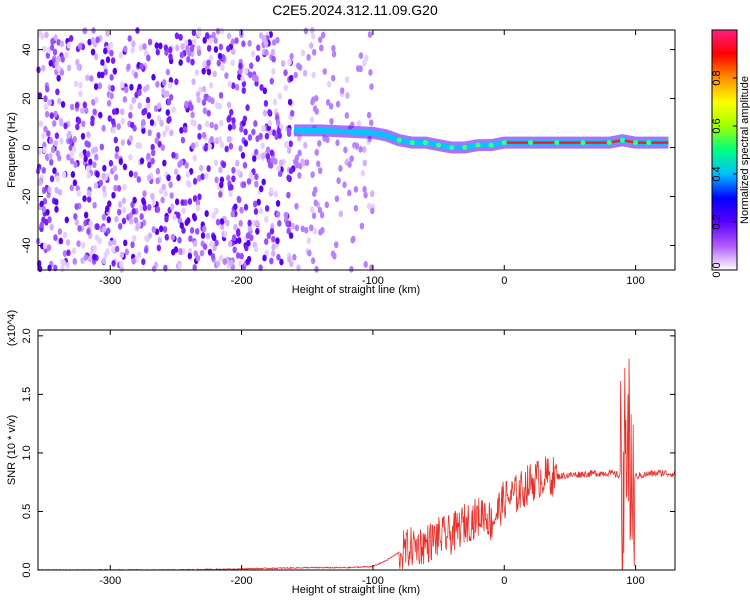 This screenshot has height=600, width=750. Describe the element at coordinates (242, 581) in the screenshot. I see `x-tick-label: -200` at that location.